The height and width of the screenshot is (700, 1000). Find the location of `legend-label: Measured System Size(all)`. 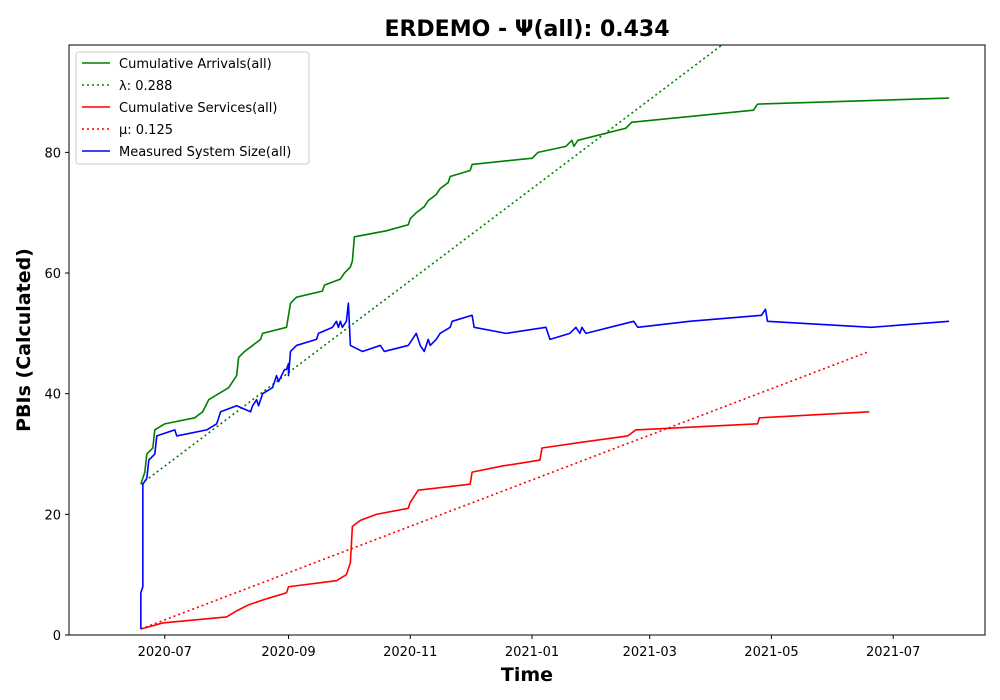

legend-label: Measured System Size(all) is located at coordinates (205, 152).